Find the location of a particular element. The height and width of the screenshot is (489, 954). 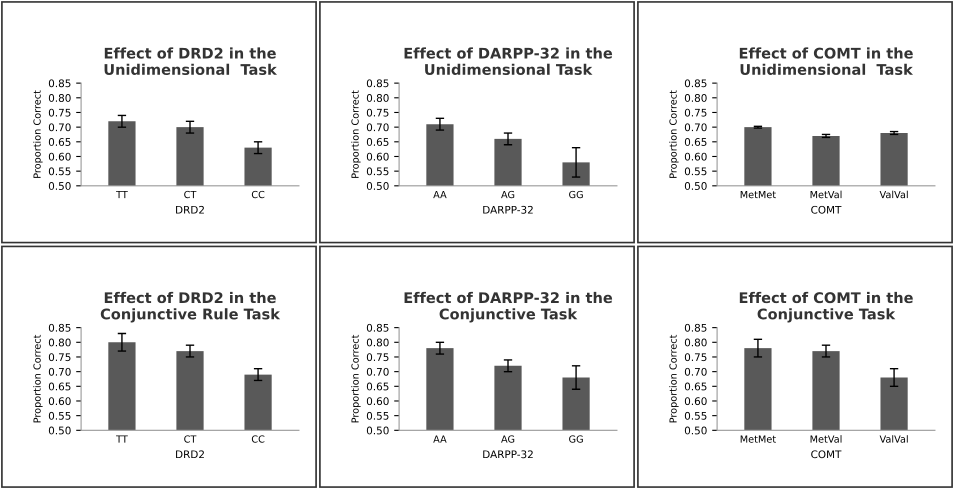

chart-title: Effect of DRD2 in the Conjunctive Rule Task is located at coordinates (190, 307).